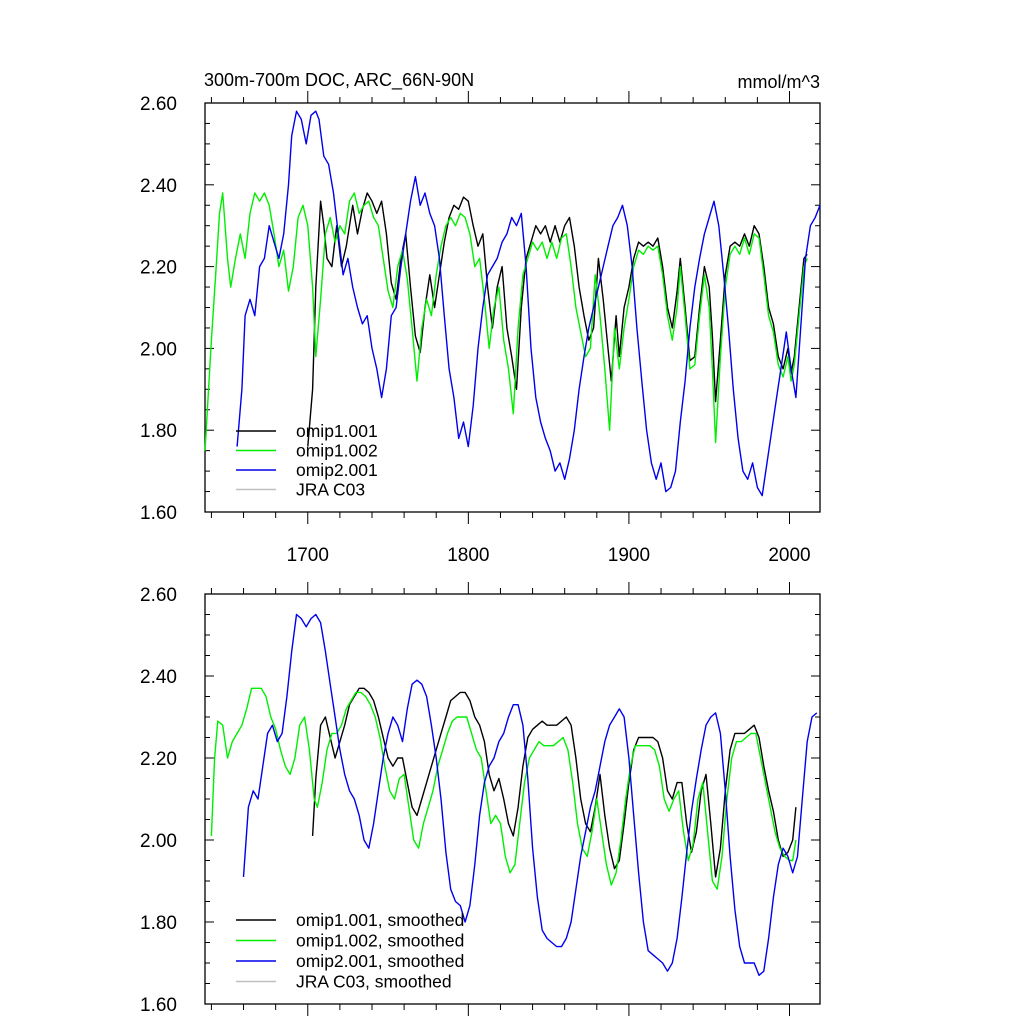  I want to click on chart-title: 300m-700m DOC, ARC_66N-90N, so click(339, 80).